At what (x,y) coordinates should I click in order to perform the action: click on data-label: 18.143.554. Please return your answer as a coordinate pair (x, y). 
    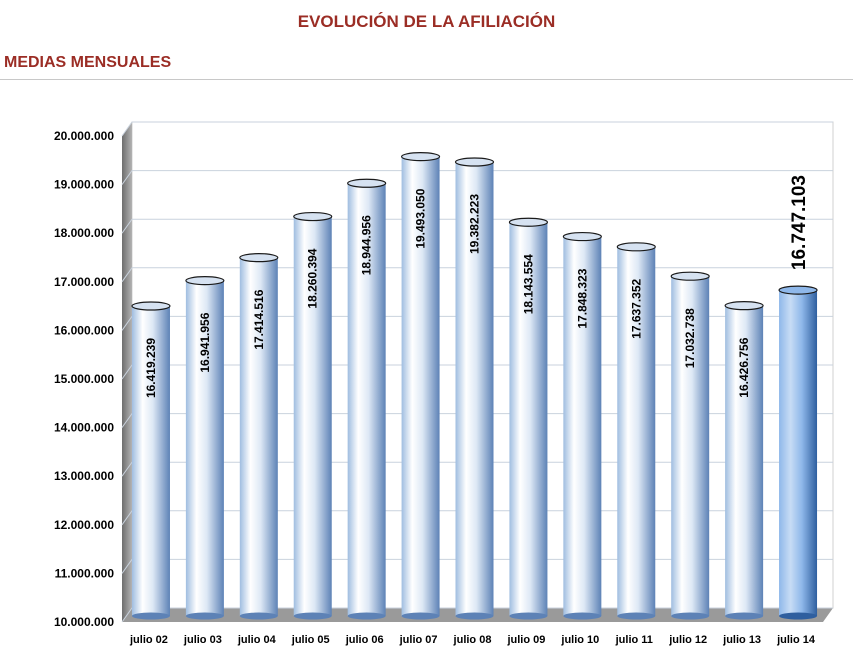
    Looking at the image, I should click on (528, 284).